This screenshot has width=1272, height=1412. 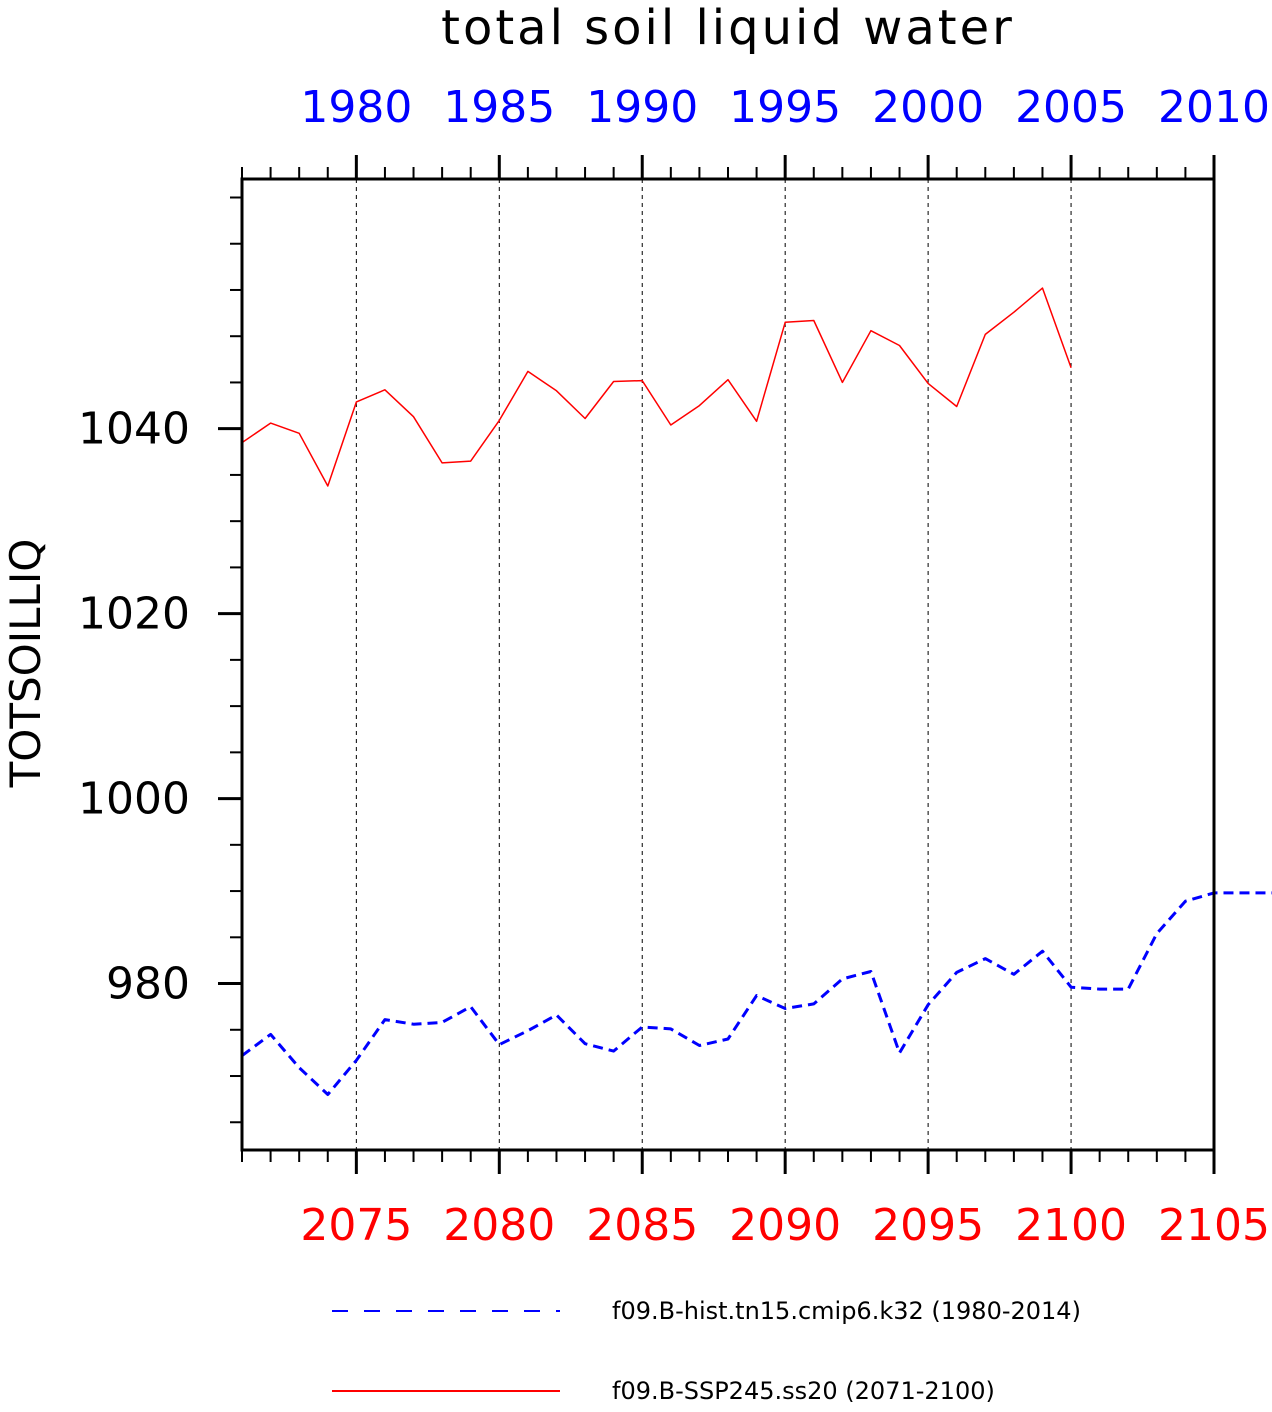 I want to click on top-tick-label: 2005, so click(x=1071, y=107).